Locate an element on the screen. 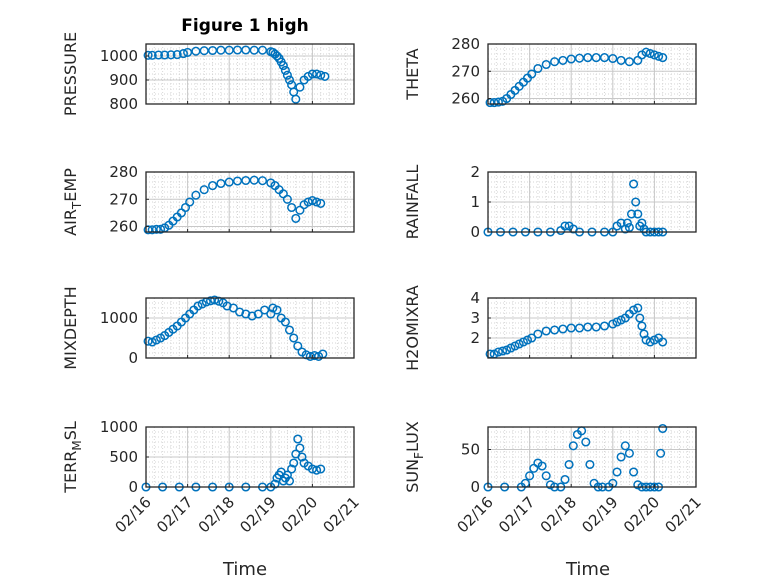 The image size is (778, 583). x-tick-label: 02/16 is located at coordinates (475, 514).